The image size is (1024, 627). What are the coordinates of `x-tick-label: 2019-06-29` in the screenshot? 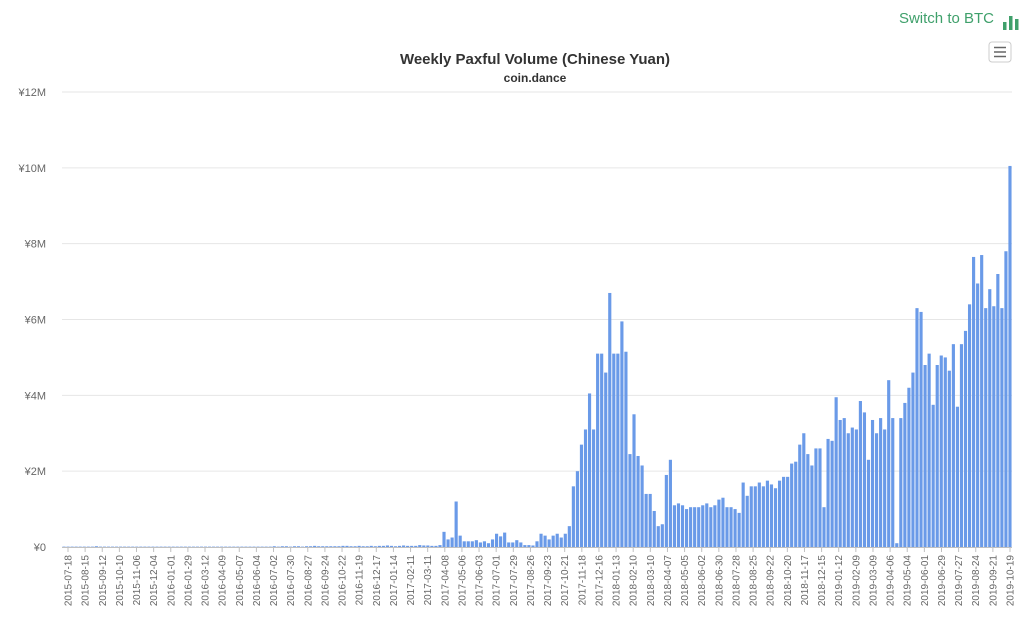 It's located at (942, 581).